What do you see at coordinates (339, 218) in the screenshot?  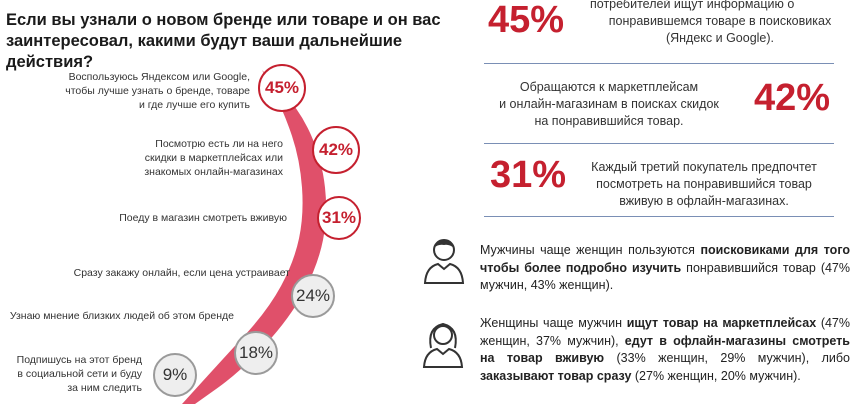 I see `value-circle: 31%` at bounding box center [339, 218].